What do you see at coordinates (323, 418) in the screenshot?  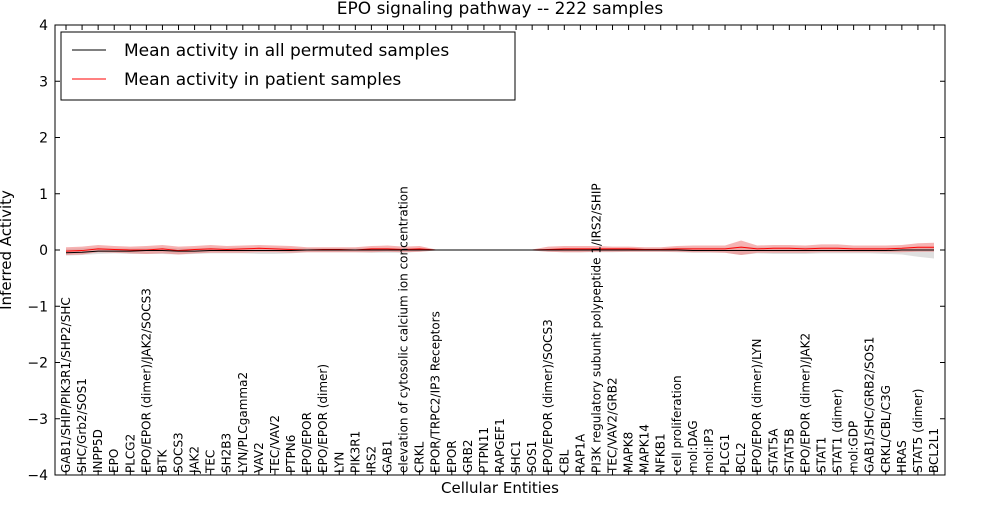 I see `x-tick-label: EPO/EPOR (dimer)` at bounding box center [323, 418].